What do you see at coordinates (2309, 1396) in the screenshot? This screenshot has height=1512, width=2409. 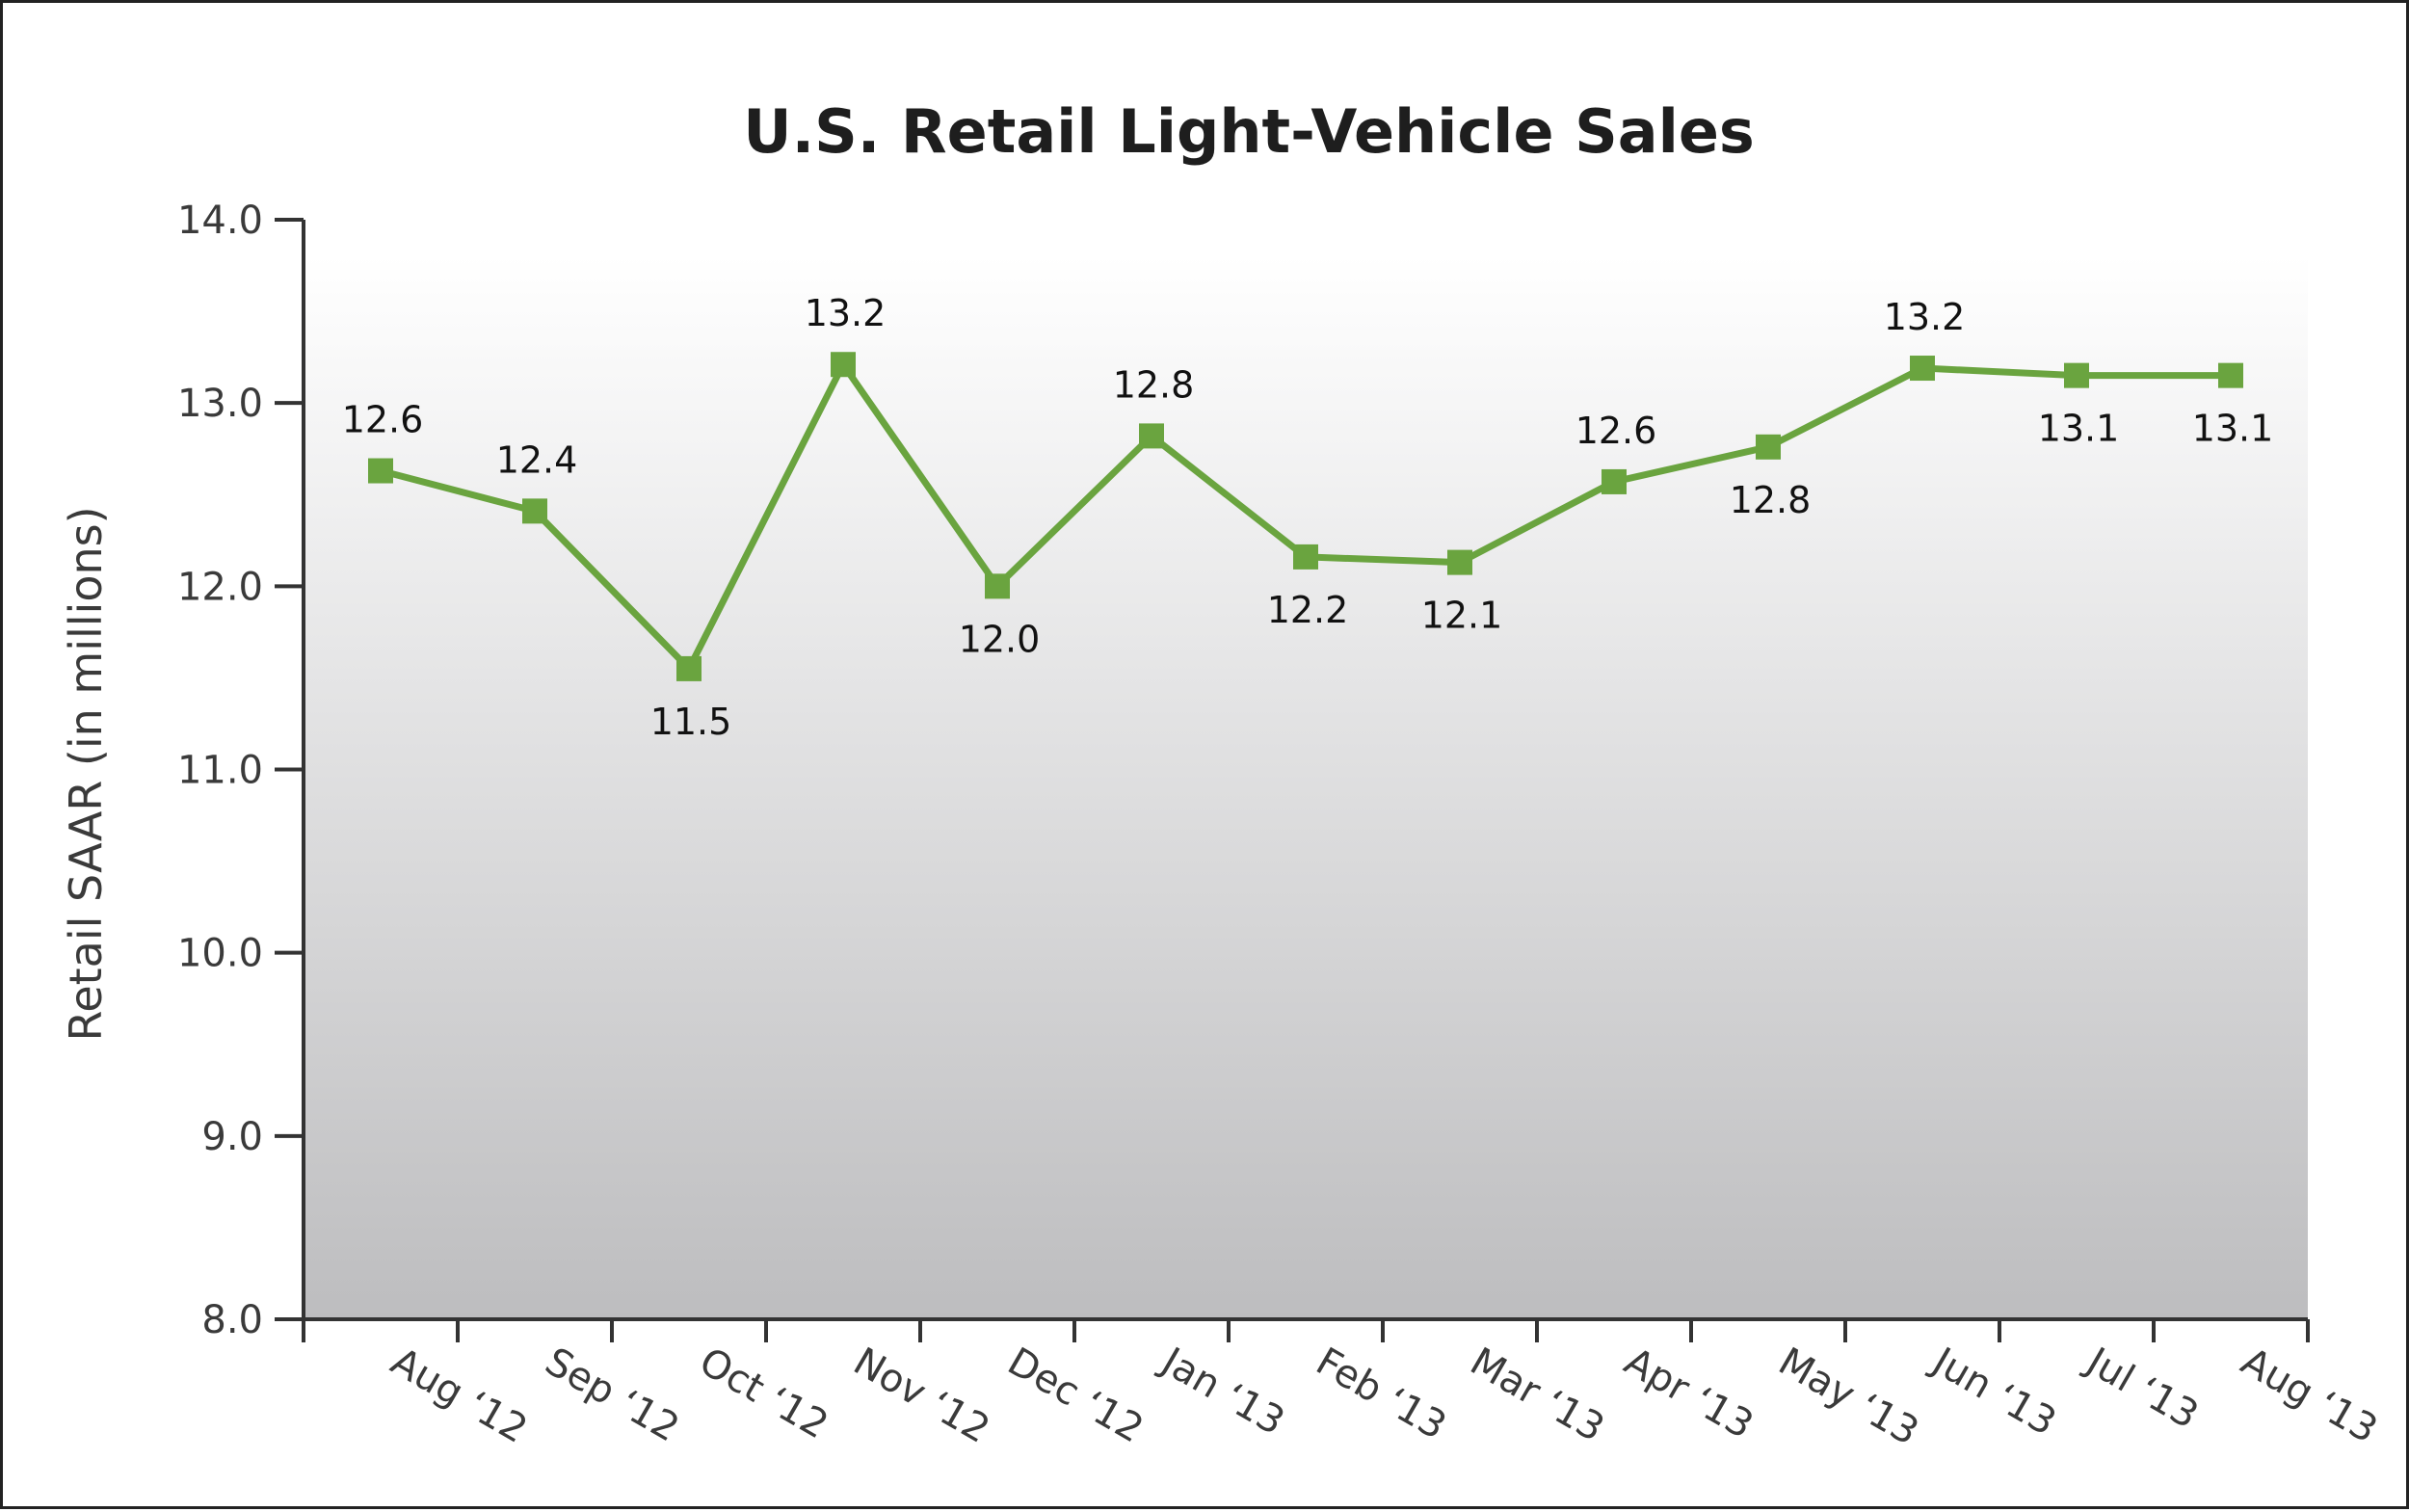 I see `x-tick-label: Aug ‘13` at bounding box center [2309, 1396].